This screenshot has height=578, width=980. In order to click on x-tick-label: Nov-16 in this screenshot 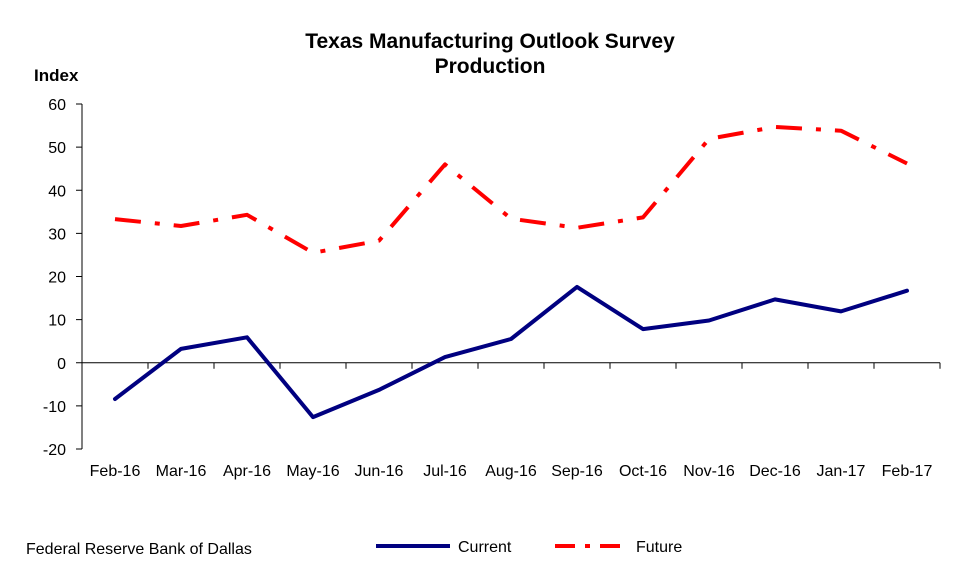, I will do `click(709, 471)`.